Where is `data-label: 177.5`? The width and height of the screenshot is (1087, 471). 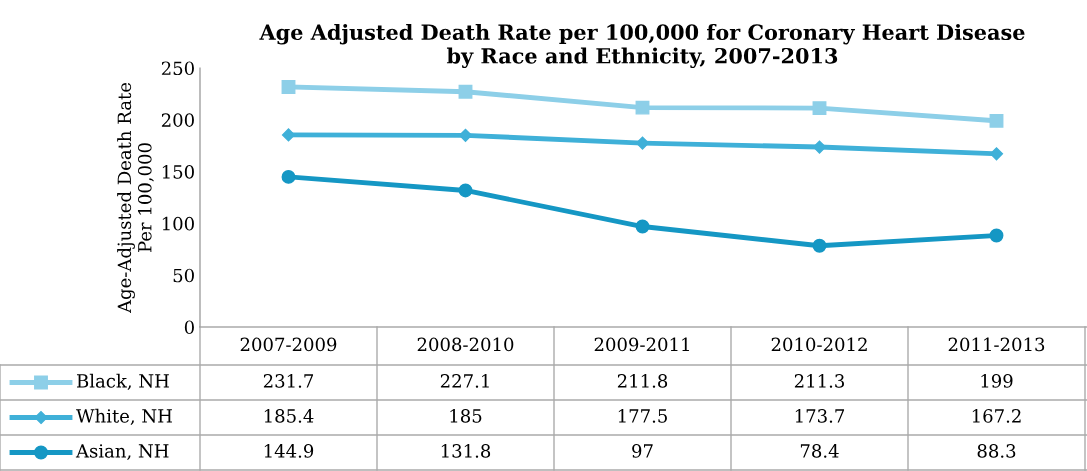 data-label: 177.5 is located at coordinates (642, 416).